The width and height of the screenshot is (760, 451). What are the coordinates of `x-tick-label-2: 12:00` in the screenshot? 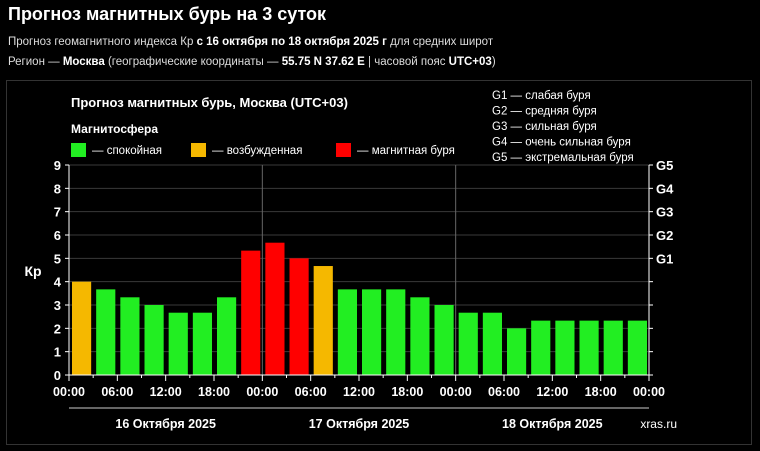 It's located at (166, 392).